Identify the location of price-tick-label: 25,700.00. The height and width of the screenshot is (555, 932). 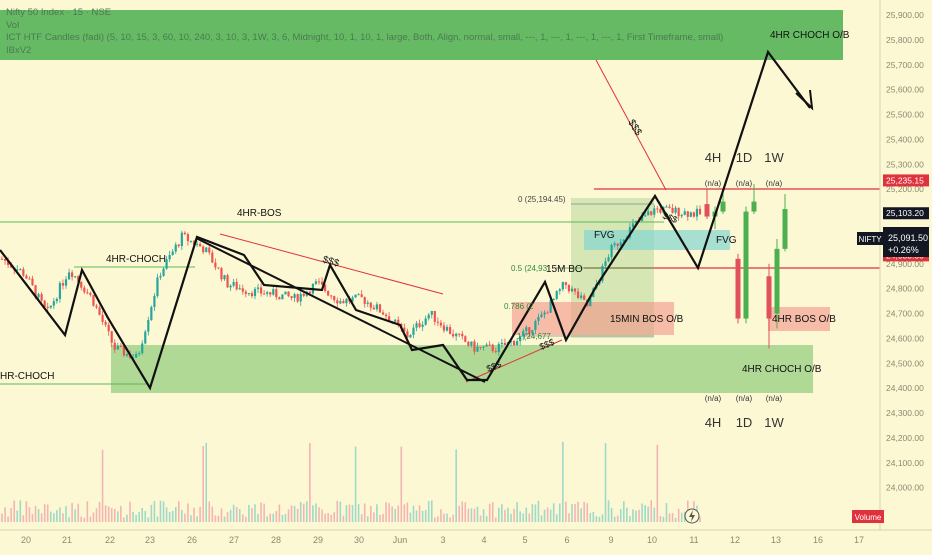
(905, 65).